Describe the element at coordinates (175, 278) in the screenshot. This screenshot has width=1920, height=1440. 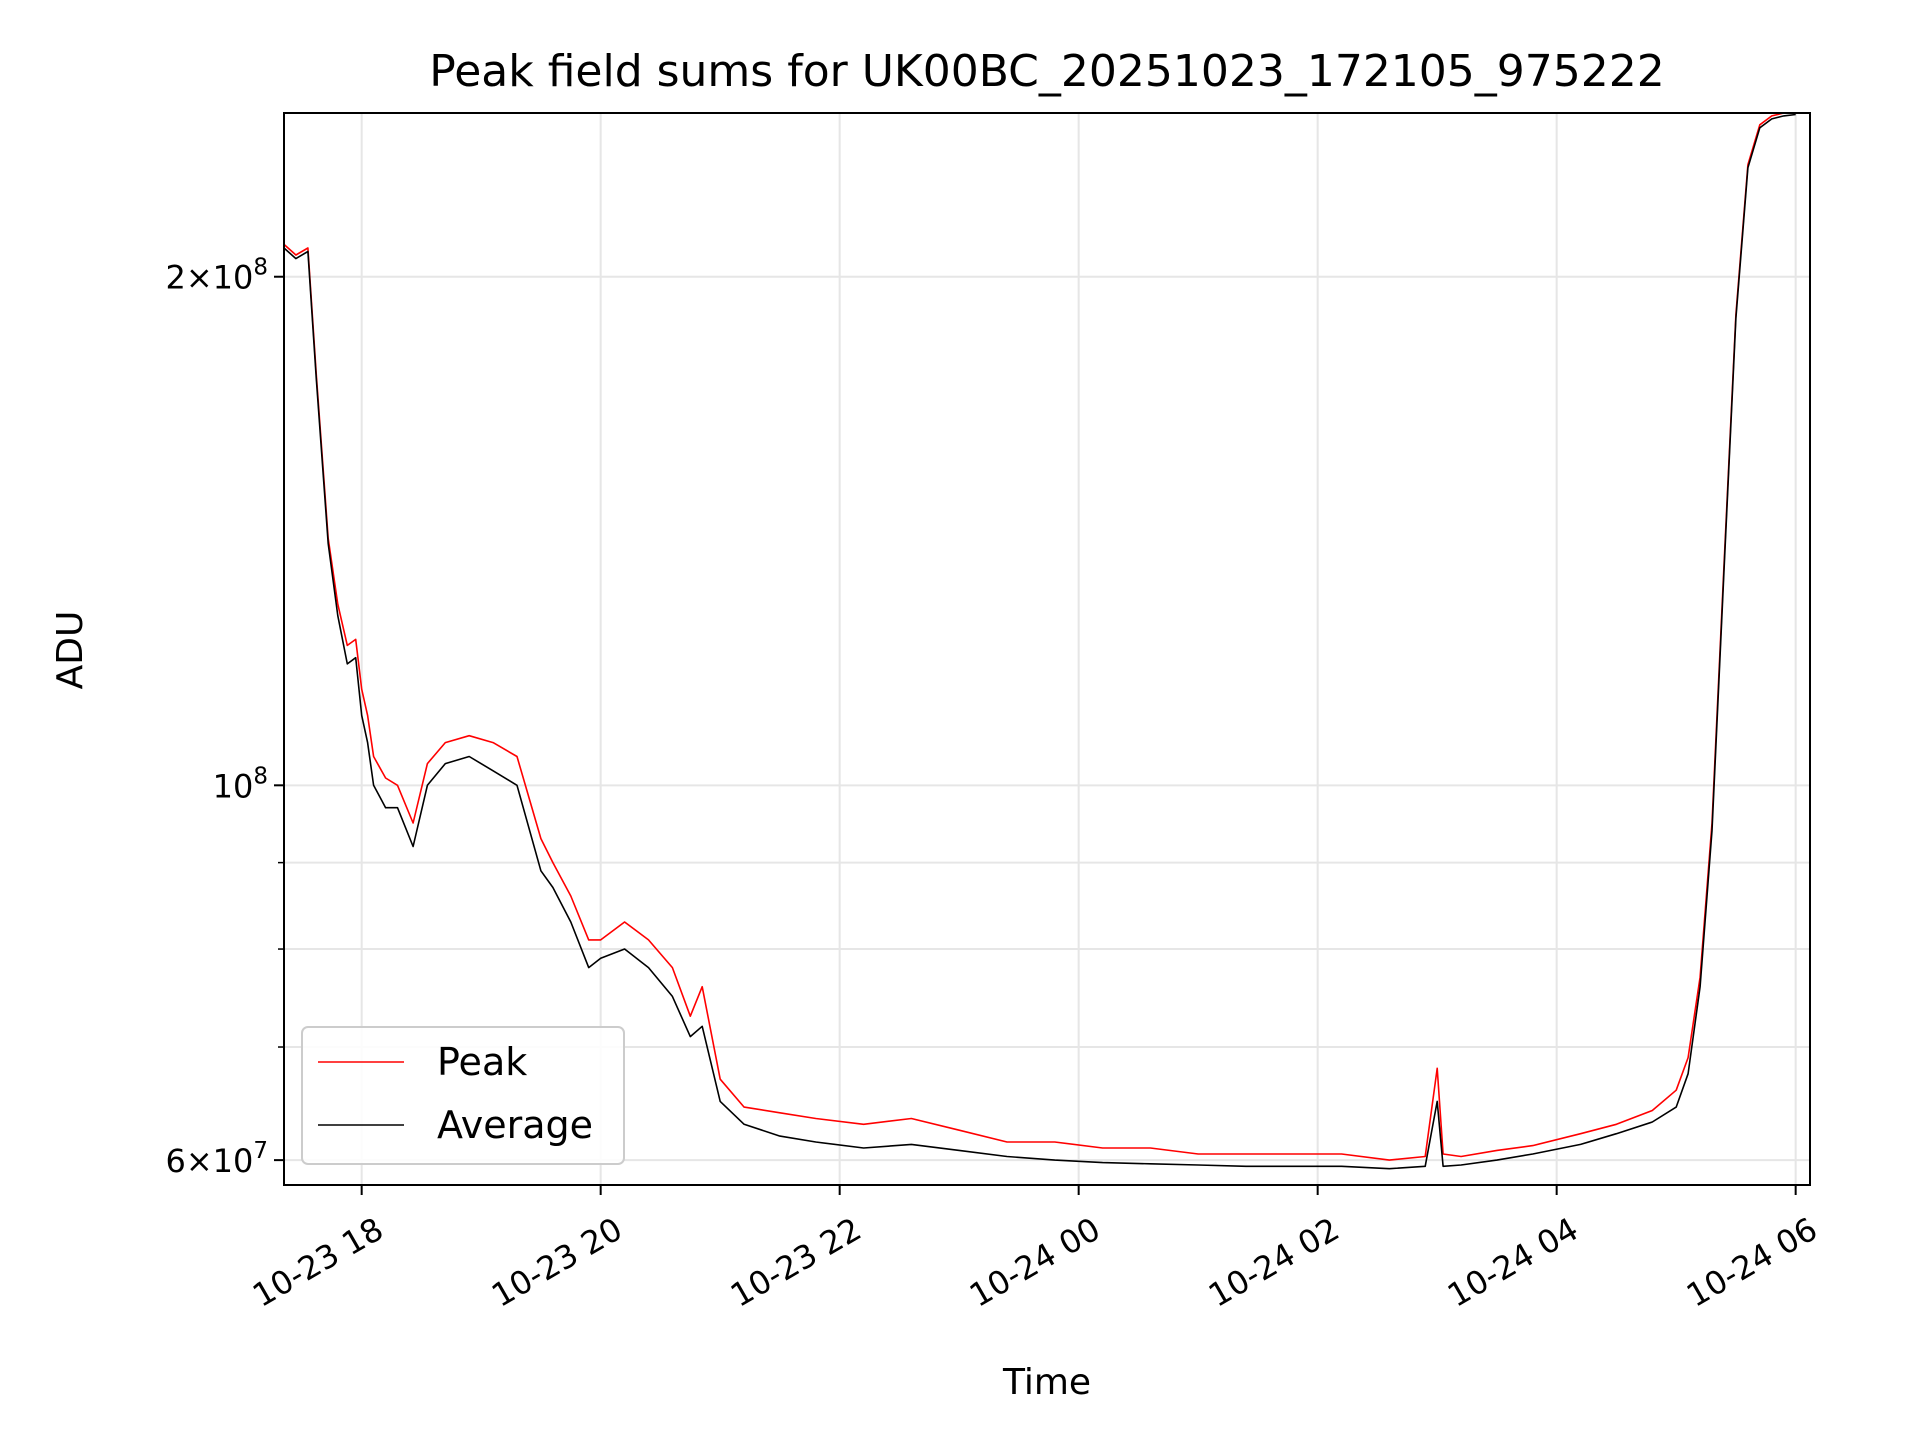
I see `y-tick-base: 2` at that location.